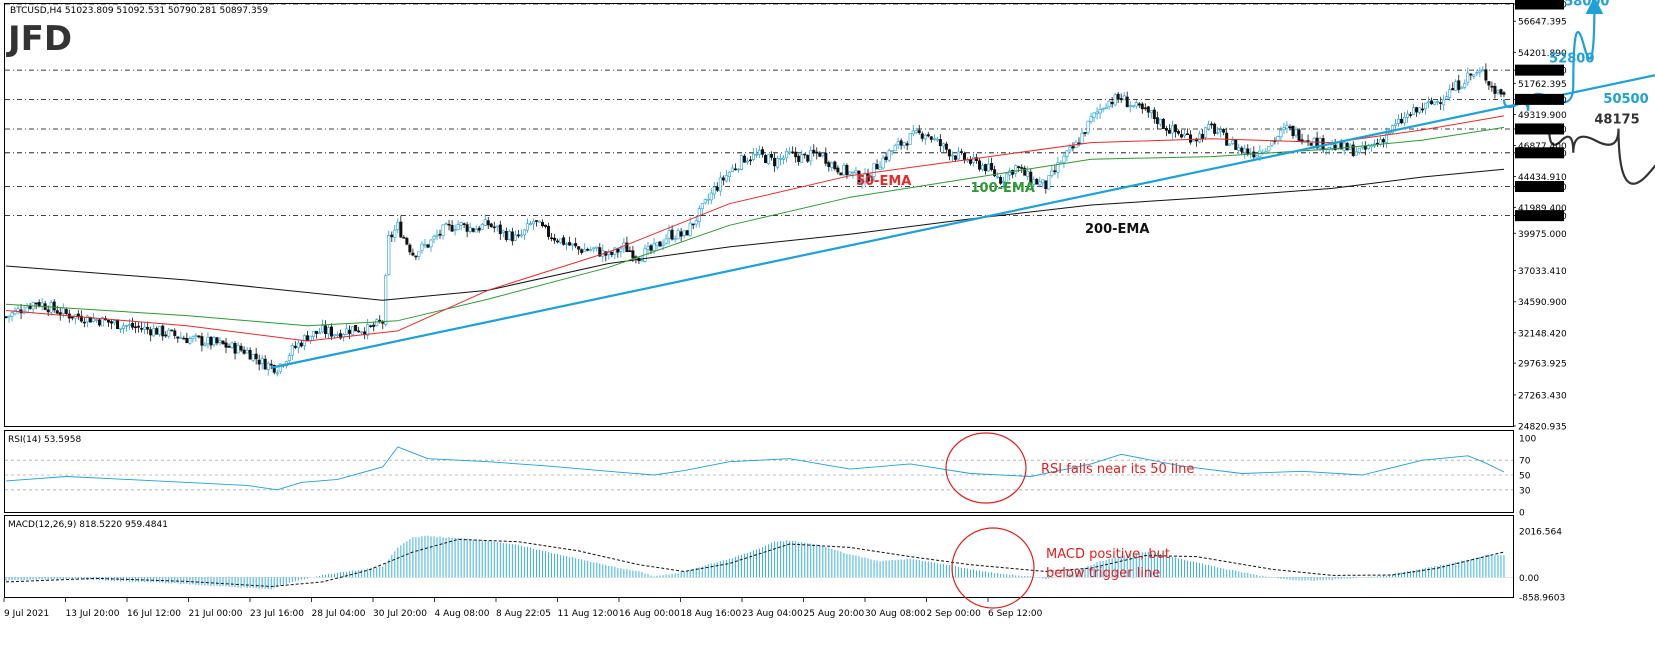  What do you see at coordinates (1542, 217) in the screenshot?
I see `price-tag-label: 41360.000` at bounding box center [1542, 217].